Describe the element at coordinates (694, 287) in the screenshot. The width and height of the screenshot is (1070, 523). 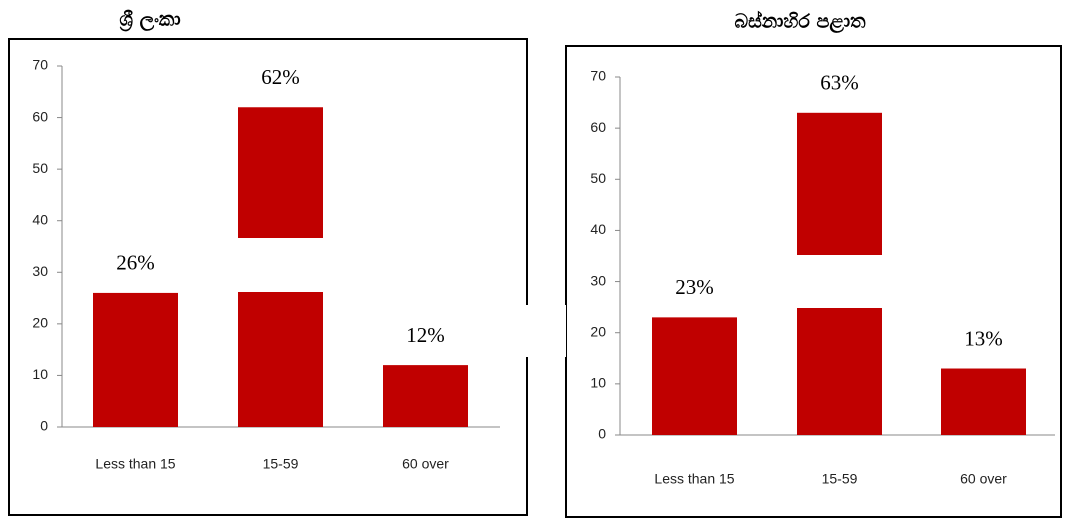
I see `value-label: 23%` at that location.